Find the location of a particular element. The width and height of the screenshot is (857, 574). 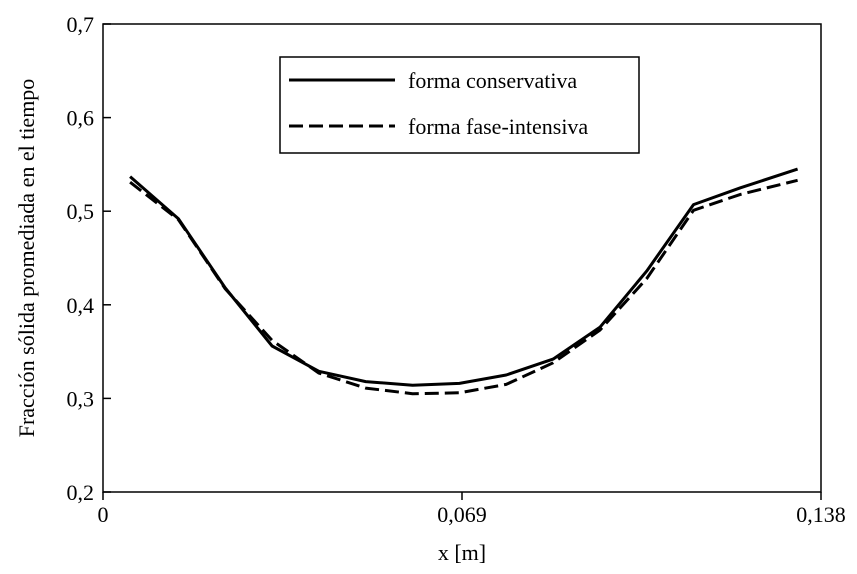

x-axis: 0 0,069 0,138 is located at coordinates (472, 509).